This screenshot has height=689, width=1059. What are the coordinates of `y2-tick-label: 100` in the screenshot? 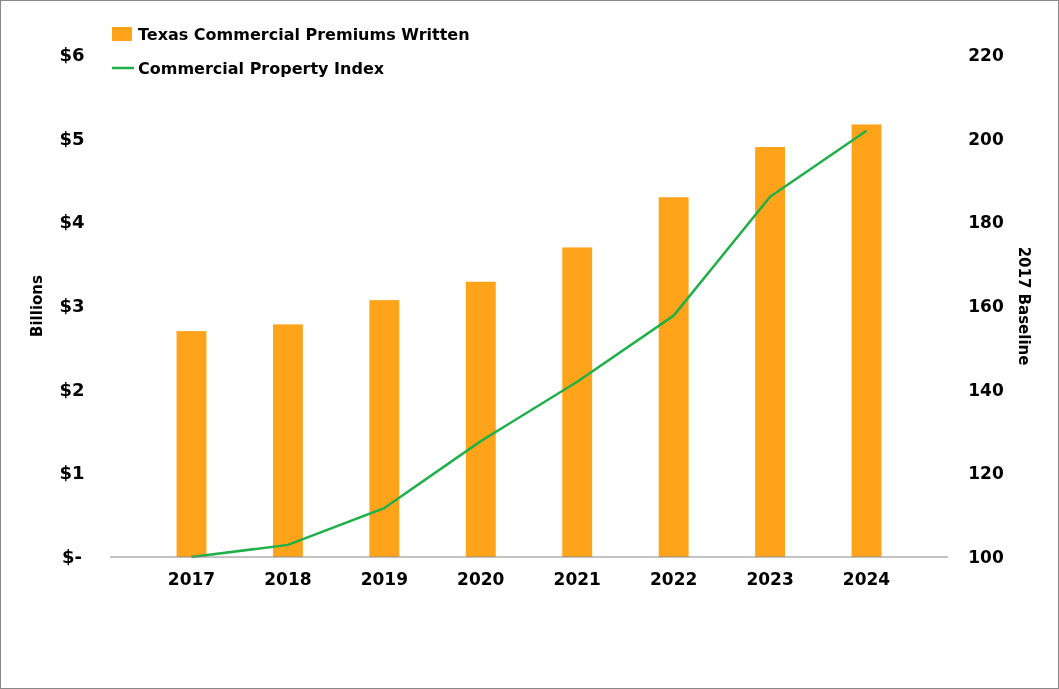 It's located at (986, 557).